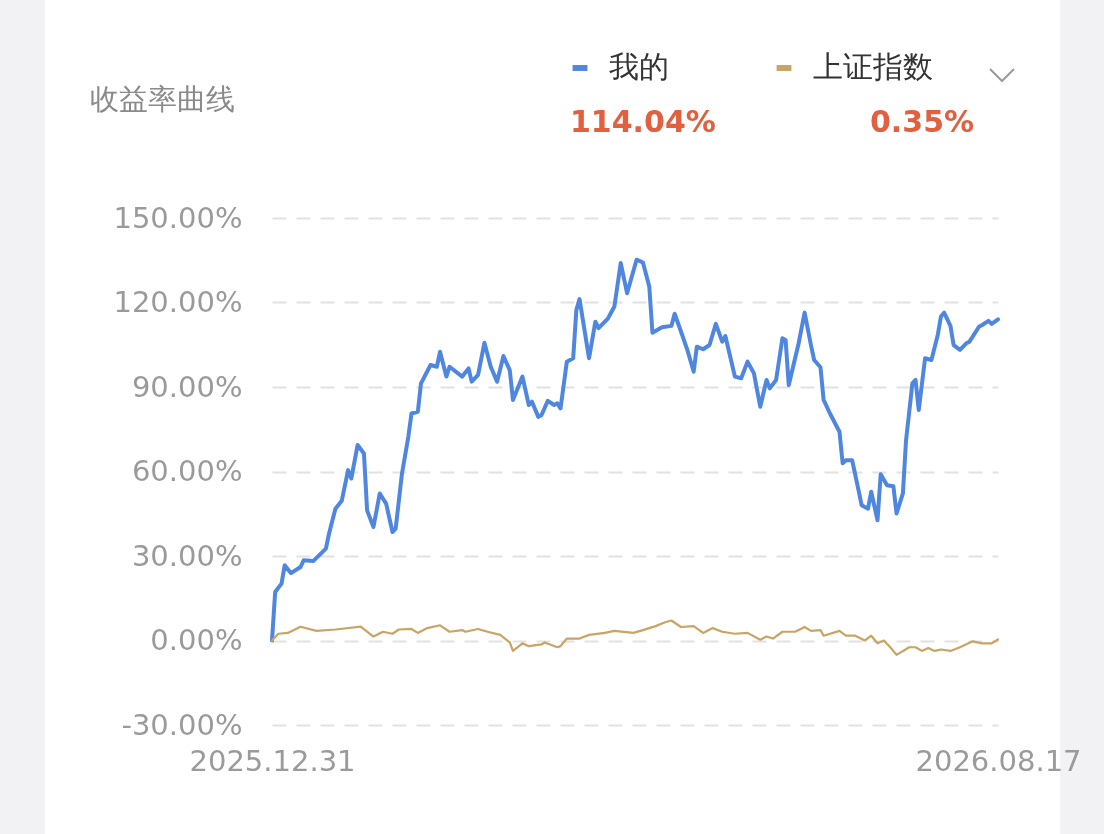  I want to click on y-tick-label: -30.00%, so click(182, 724).